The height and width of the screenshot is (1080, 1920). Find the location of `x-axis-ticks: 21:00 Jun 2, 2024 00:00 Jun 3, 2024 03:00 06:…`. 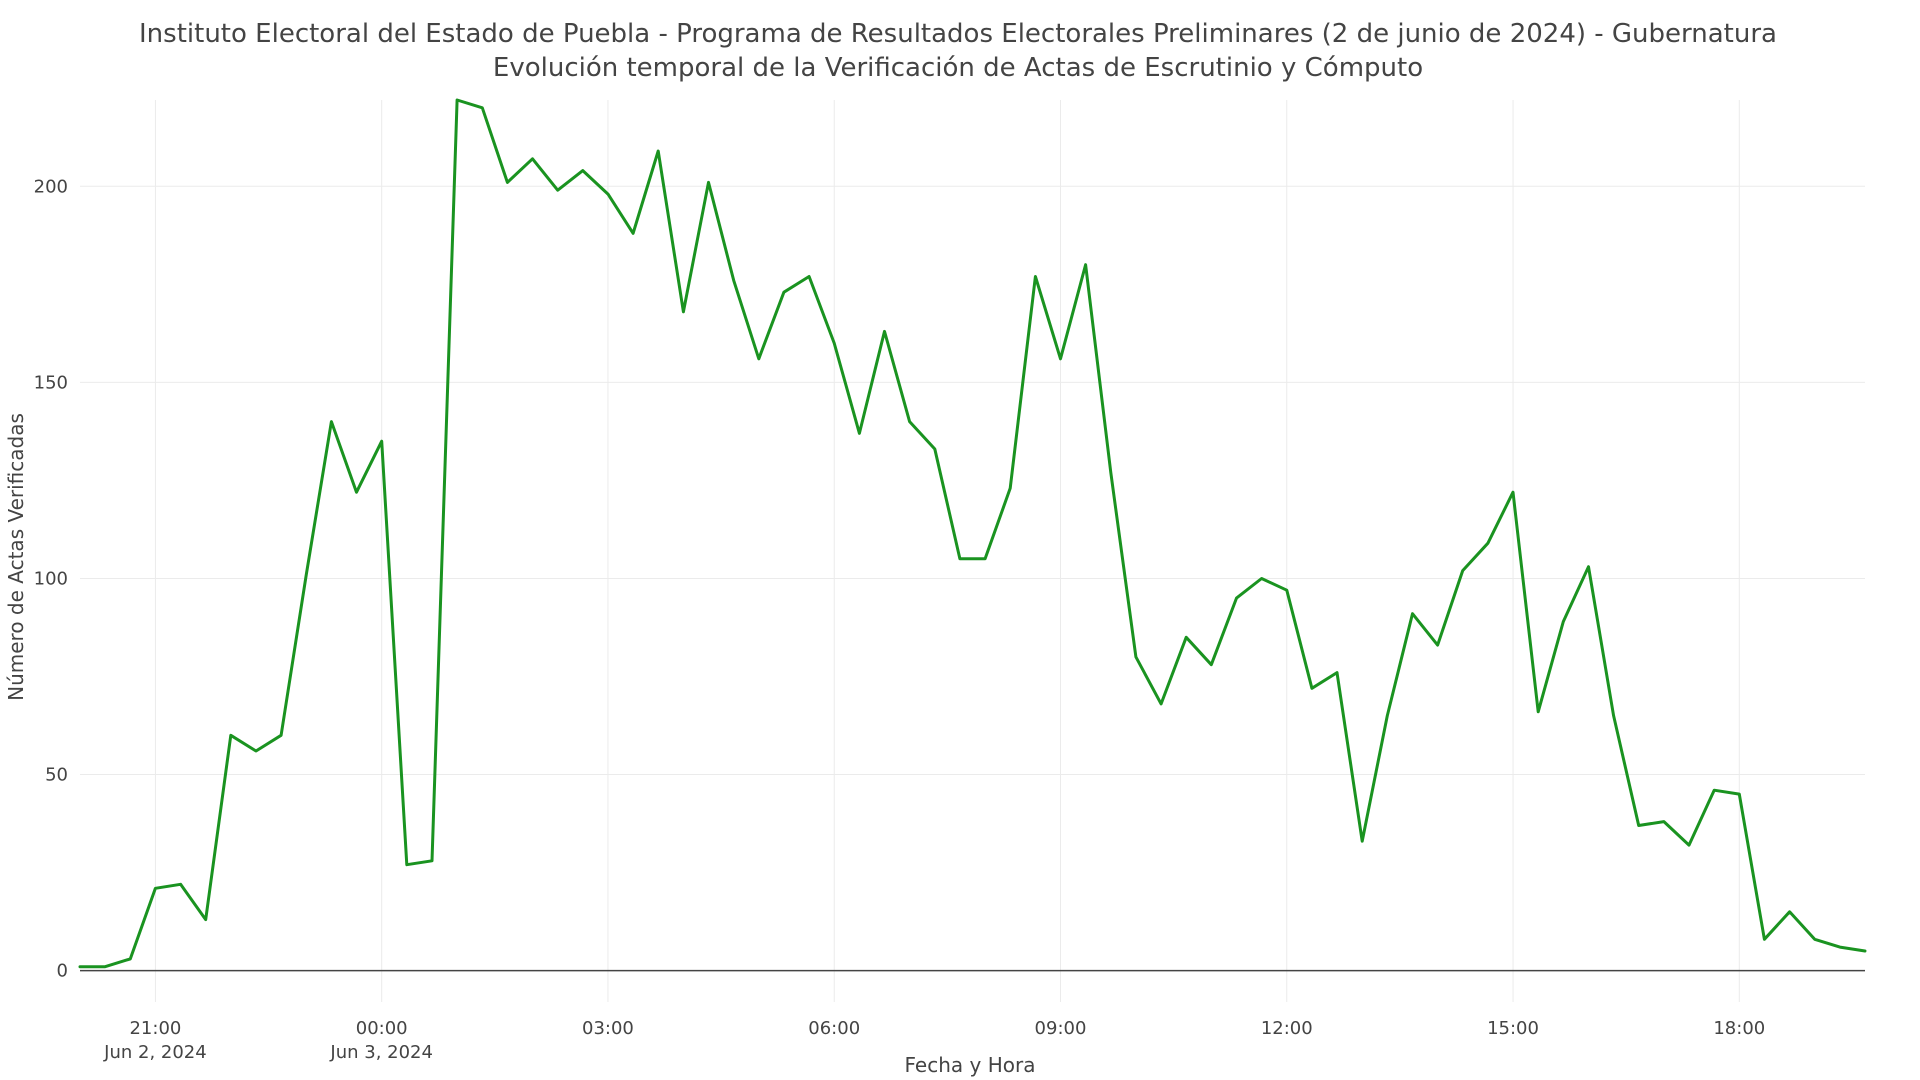

x-axis-ticks: 21:00 Jun 2, 2024 00:00 Jun 3, 2024 03:00 06:… is located at coordinates (934, 1040).